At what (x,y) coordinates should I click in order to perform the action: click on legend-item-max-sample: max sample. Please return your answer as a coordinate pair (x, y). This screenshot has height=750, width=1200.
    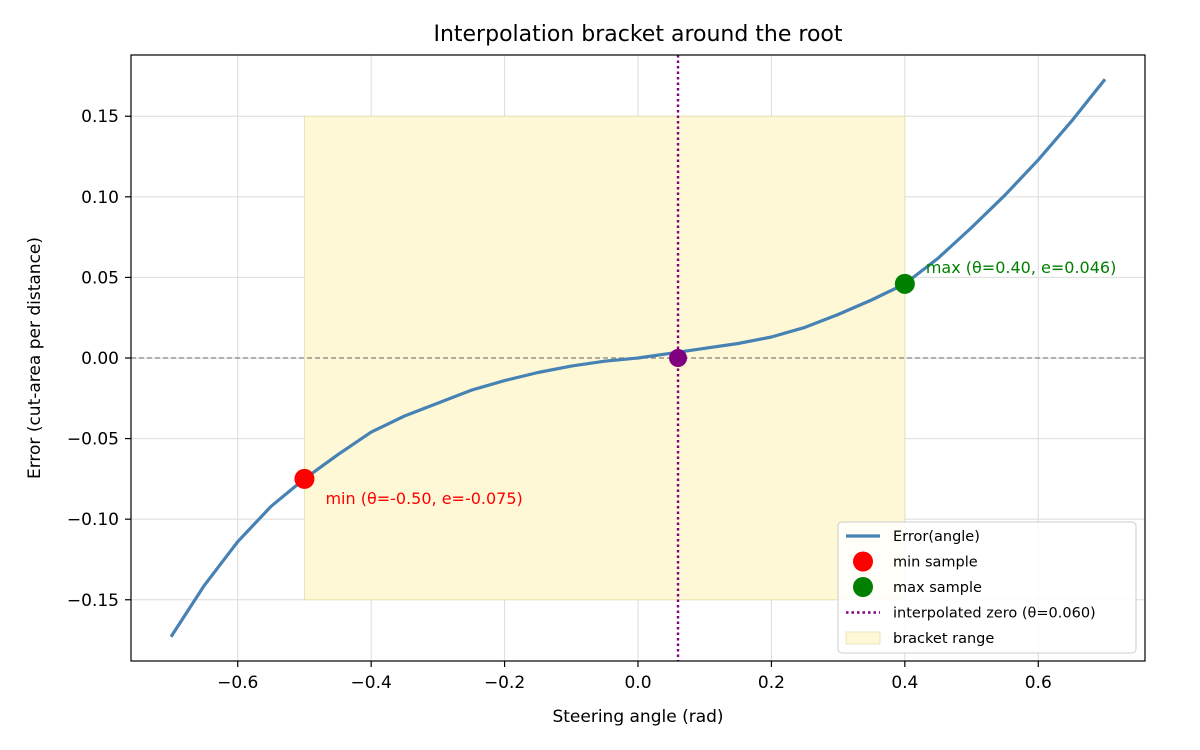
    Looking at the image, I should click on (917, 587).